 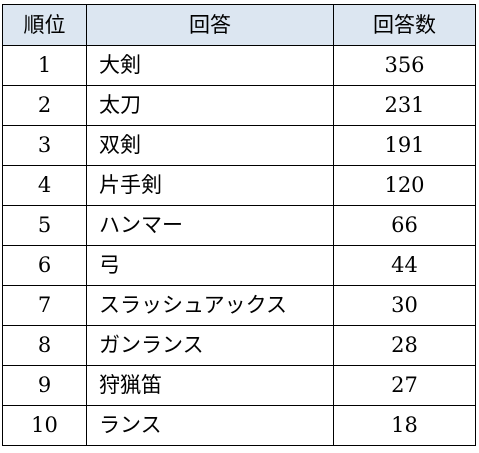 I want to click on count-cell: 30, so click(x=404, y=305).